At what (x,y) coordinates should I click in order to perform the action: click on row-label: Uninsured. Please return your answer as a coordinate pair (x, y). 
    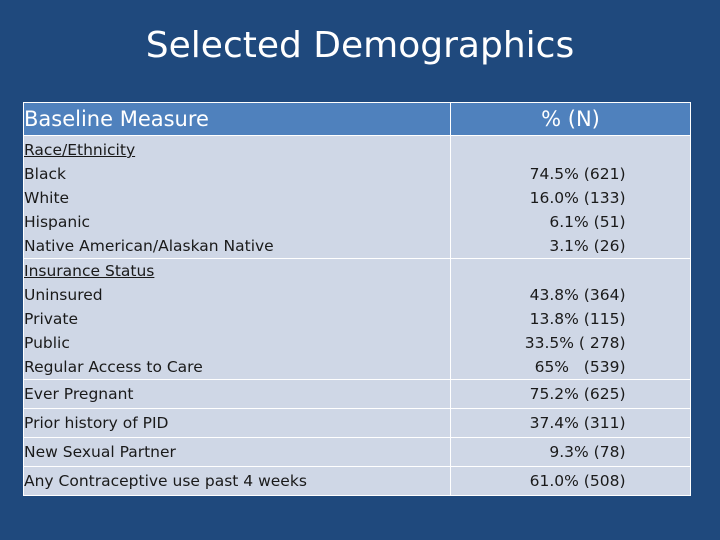
    Looking at the image, I should click on (63, 295).